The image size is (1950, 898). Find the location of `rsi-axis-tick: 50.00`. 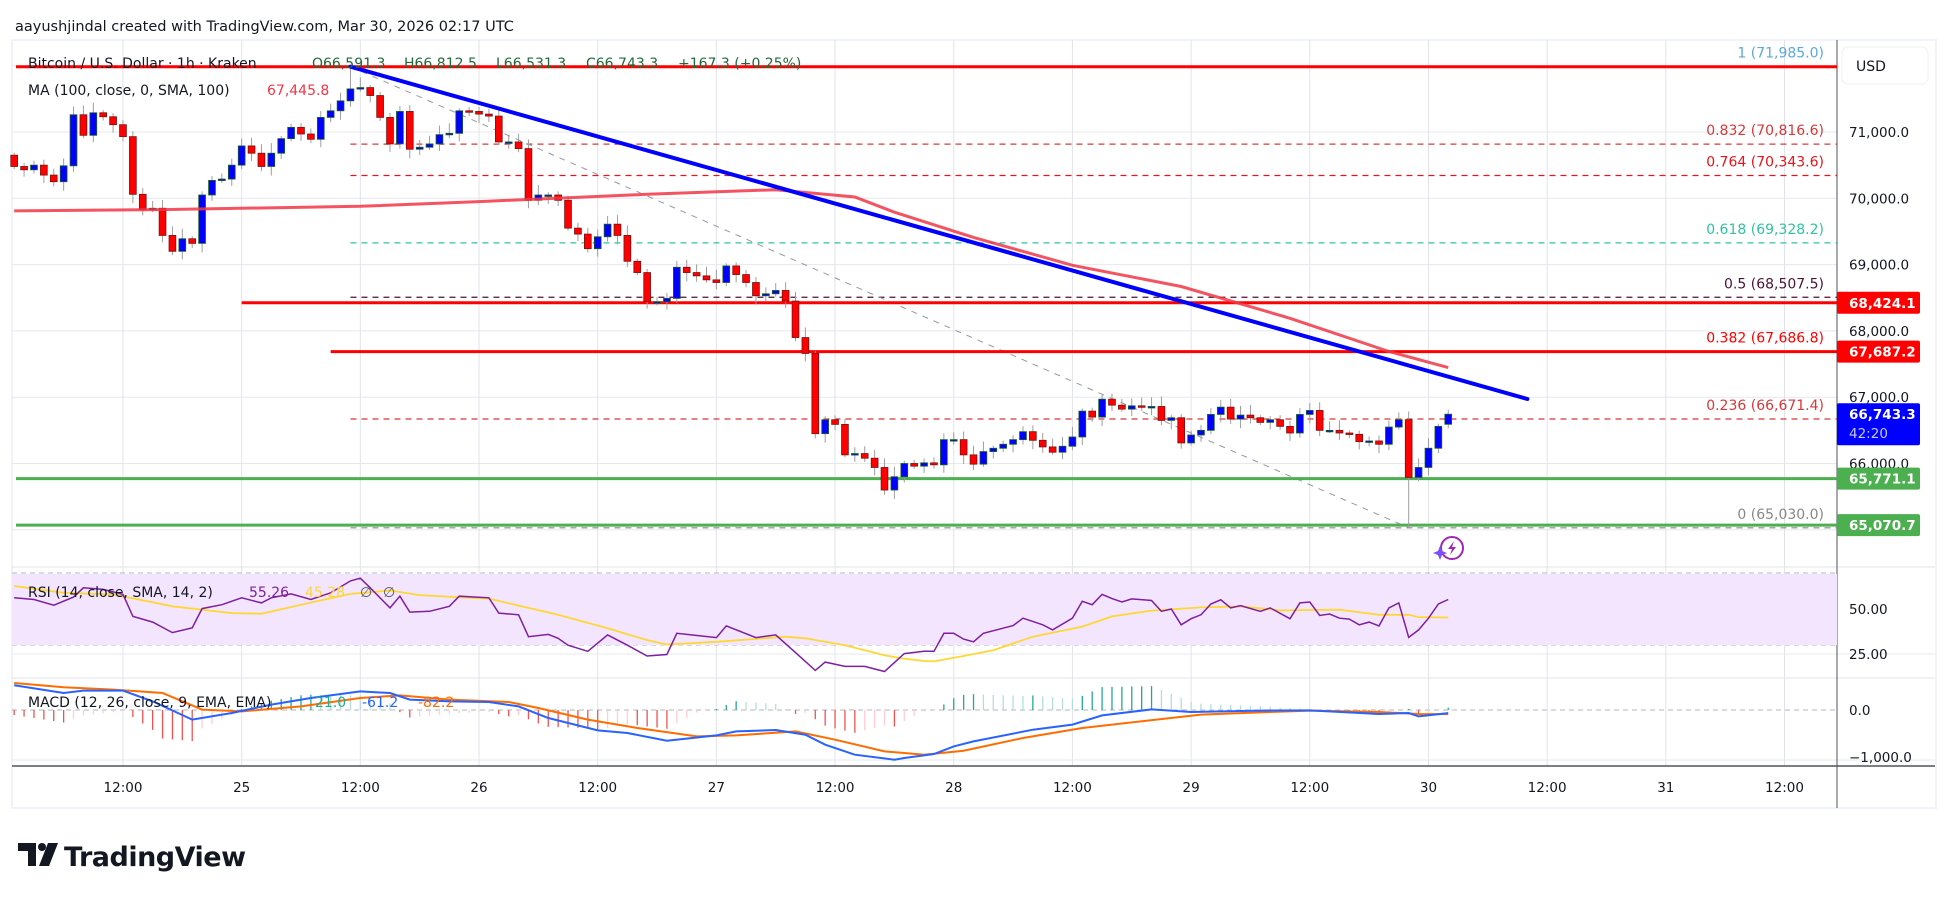

rsi-axis-tick: 50.00 is located at coordinates (1868, 610).